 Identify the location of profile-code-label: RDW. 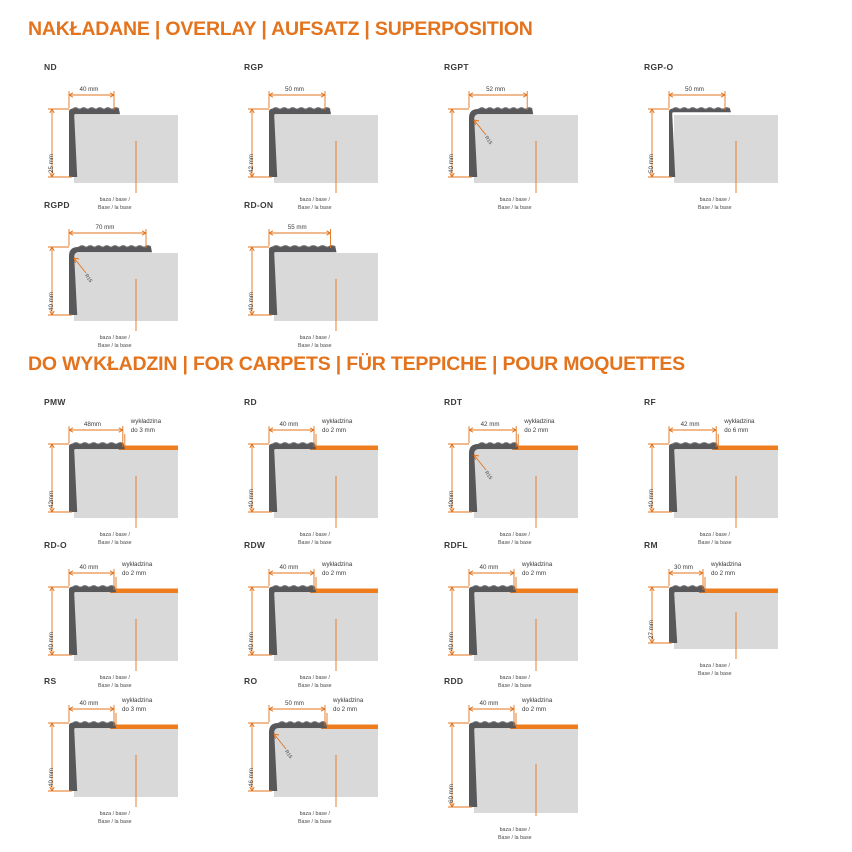
(255, 545).